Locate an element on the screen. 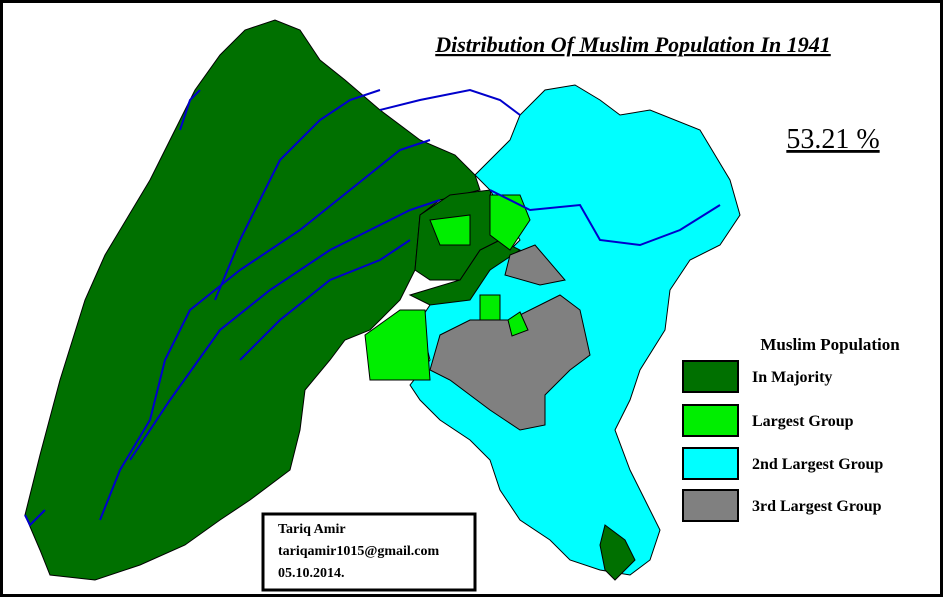  credit-line: tariqamir1015@gmail.com is located at coordinates (358, 551).